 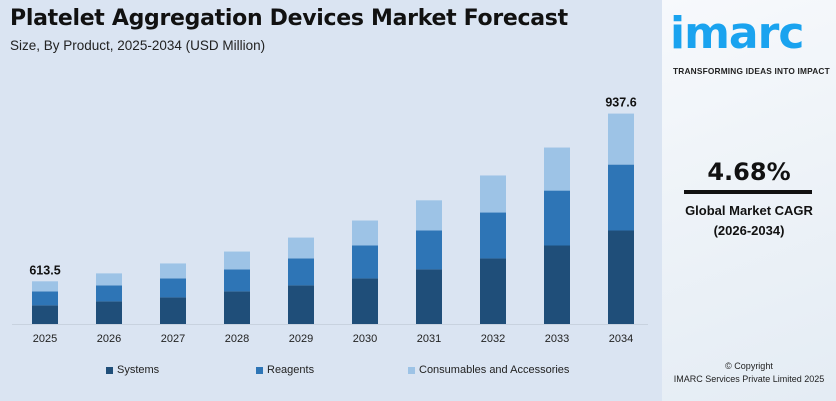 I want to click on bar-segment-systems-2027, so click(x=173, y=310).